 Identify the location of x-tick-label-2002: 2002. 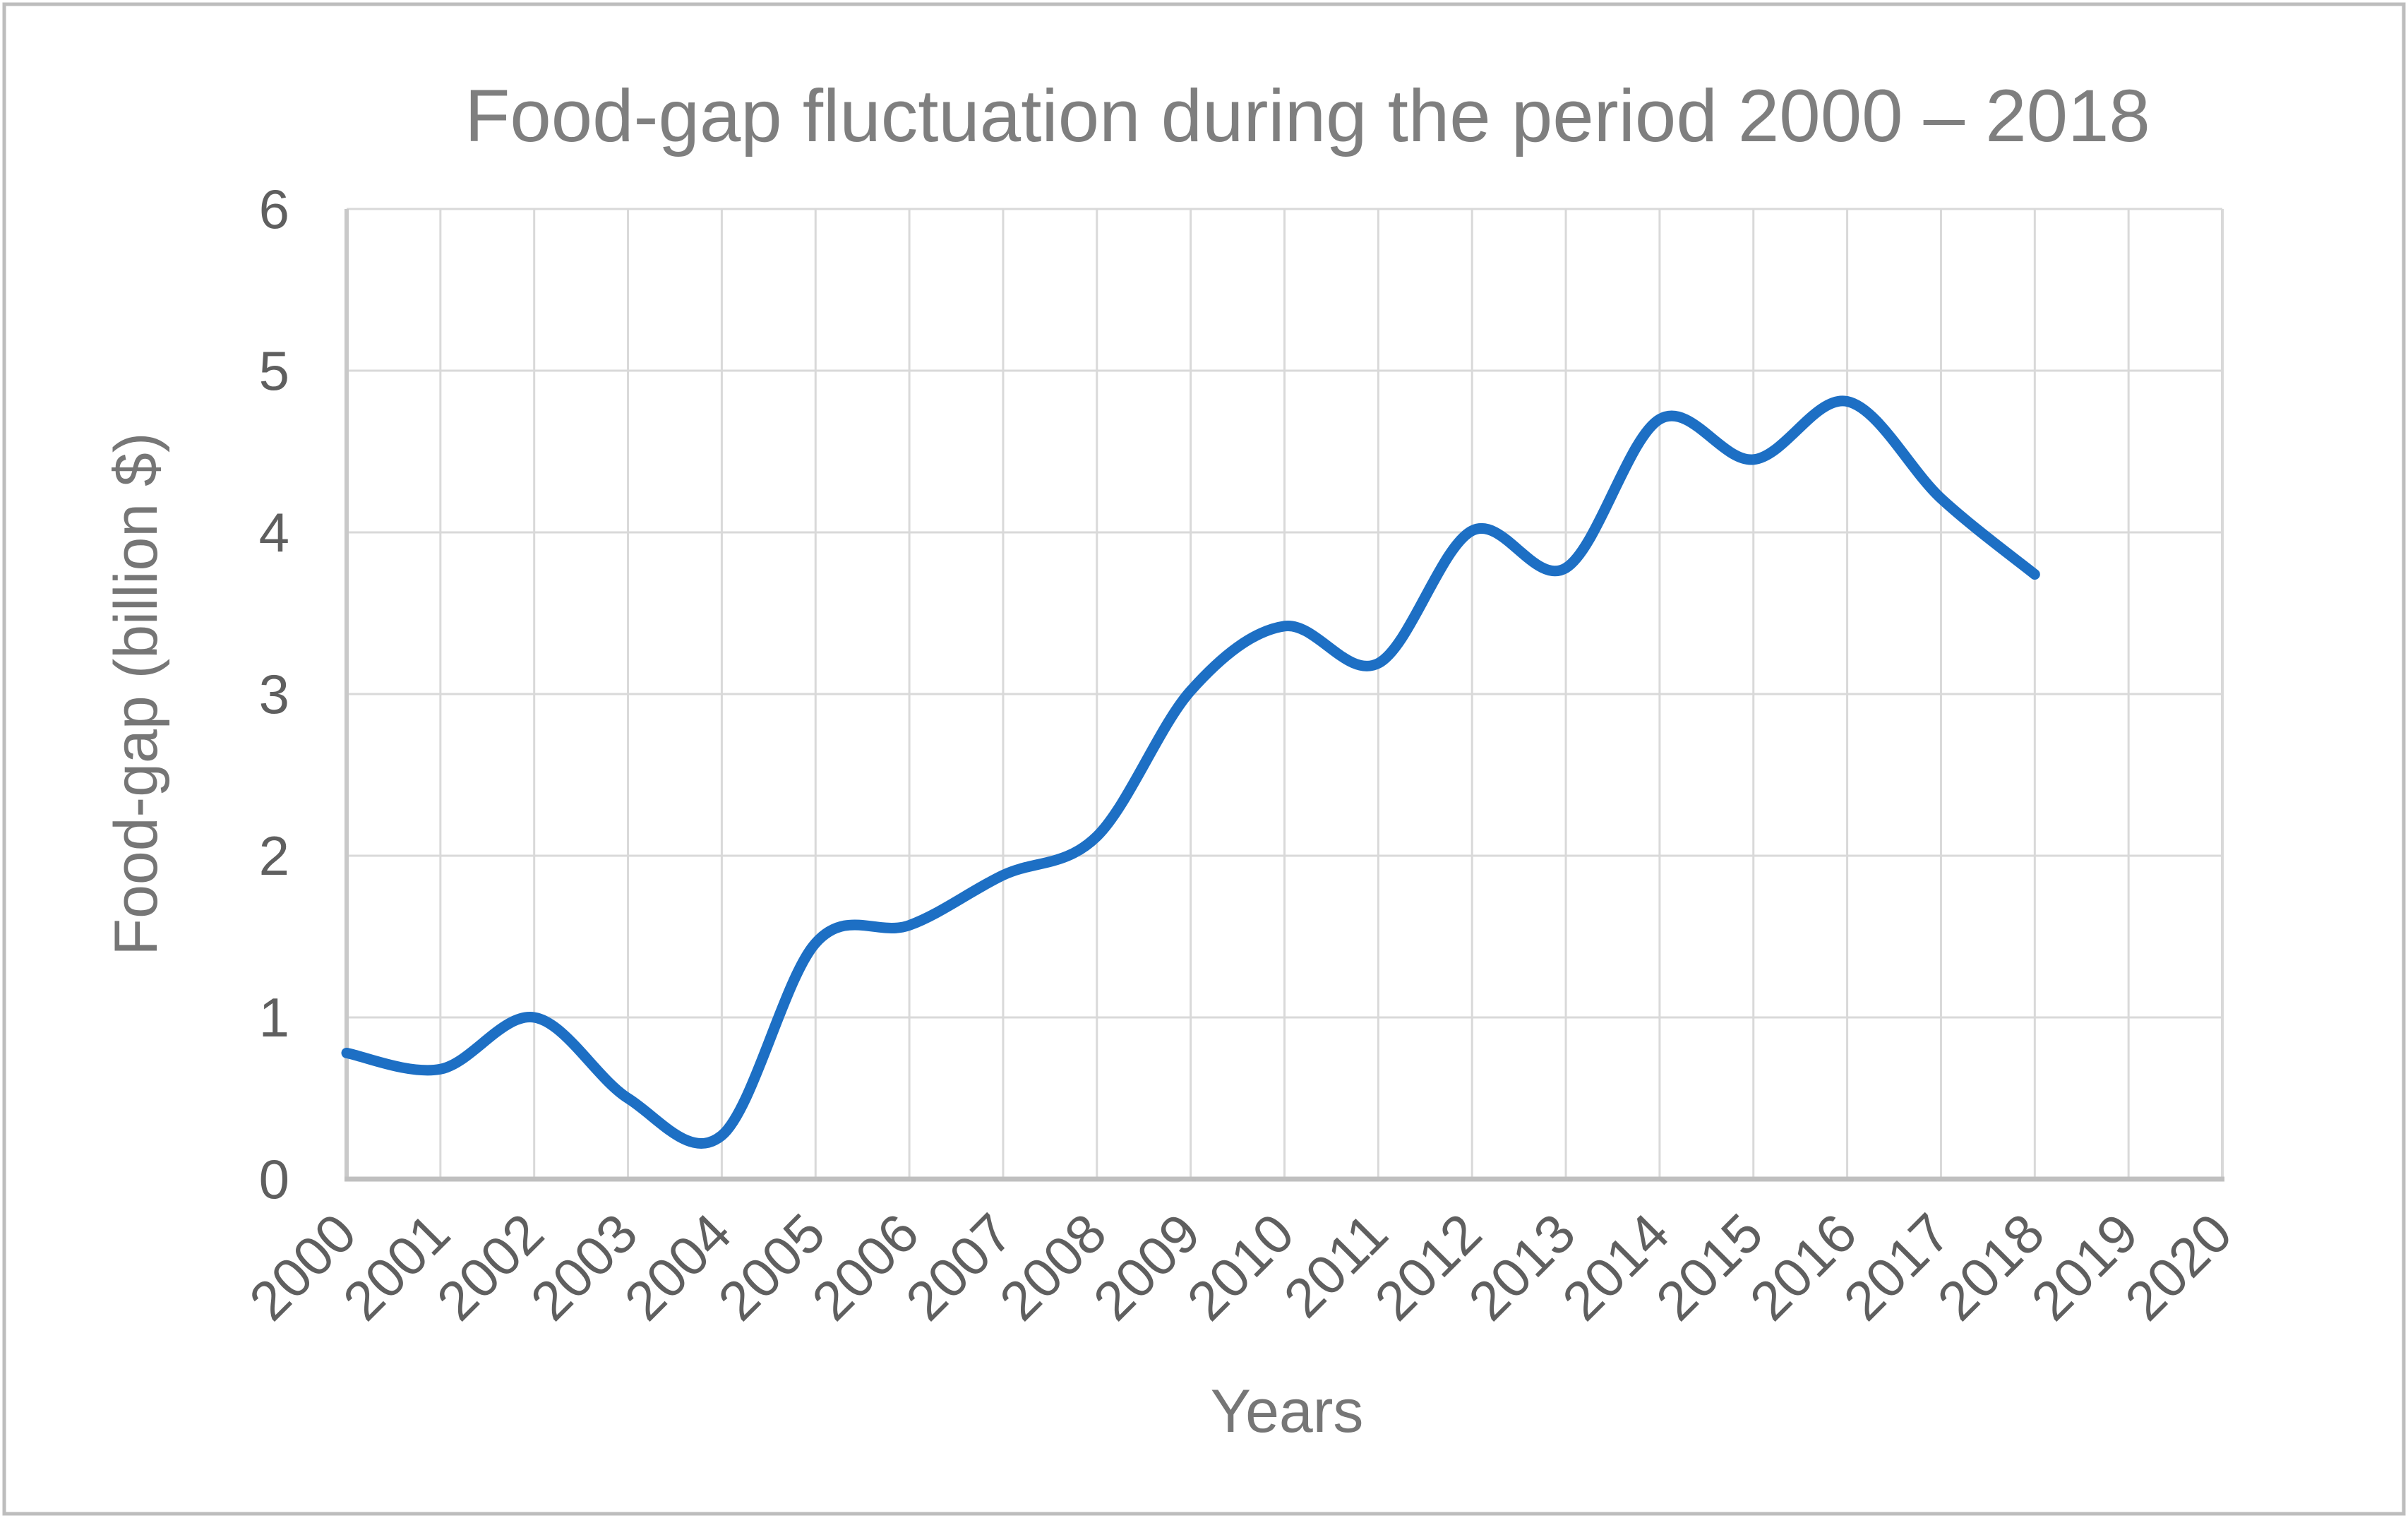
(491, 1267).